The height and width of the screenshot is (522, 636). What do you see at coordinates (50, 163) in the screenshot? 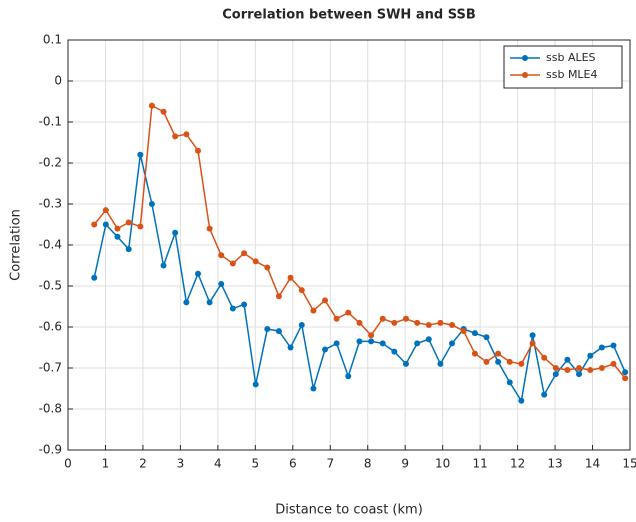
I see `y-tick-label: -0.2` at bounding box center [50, 163].